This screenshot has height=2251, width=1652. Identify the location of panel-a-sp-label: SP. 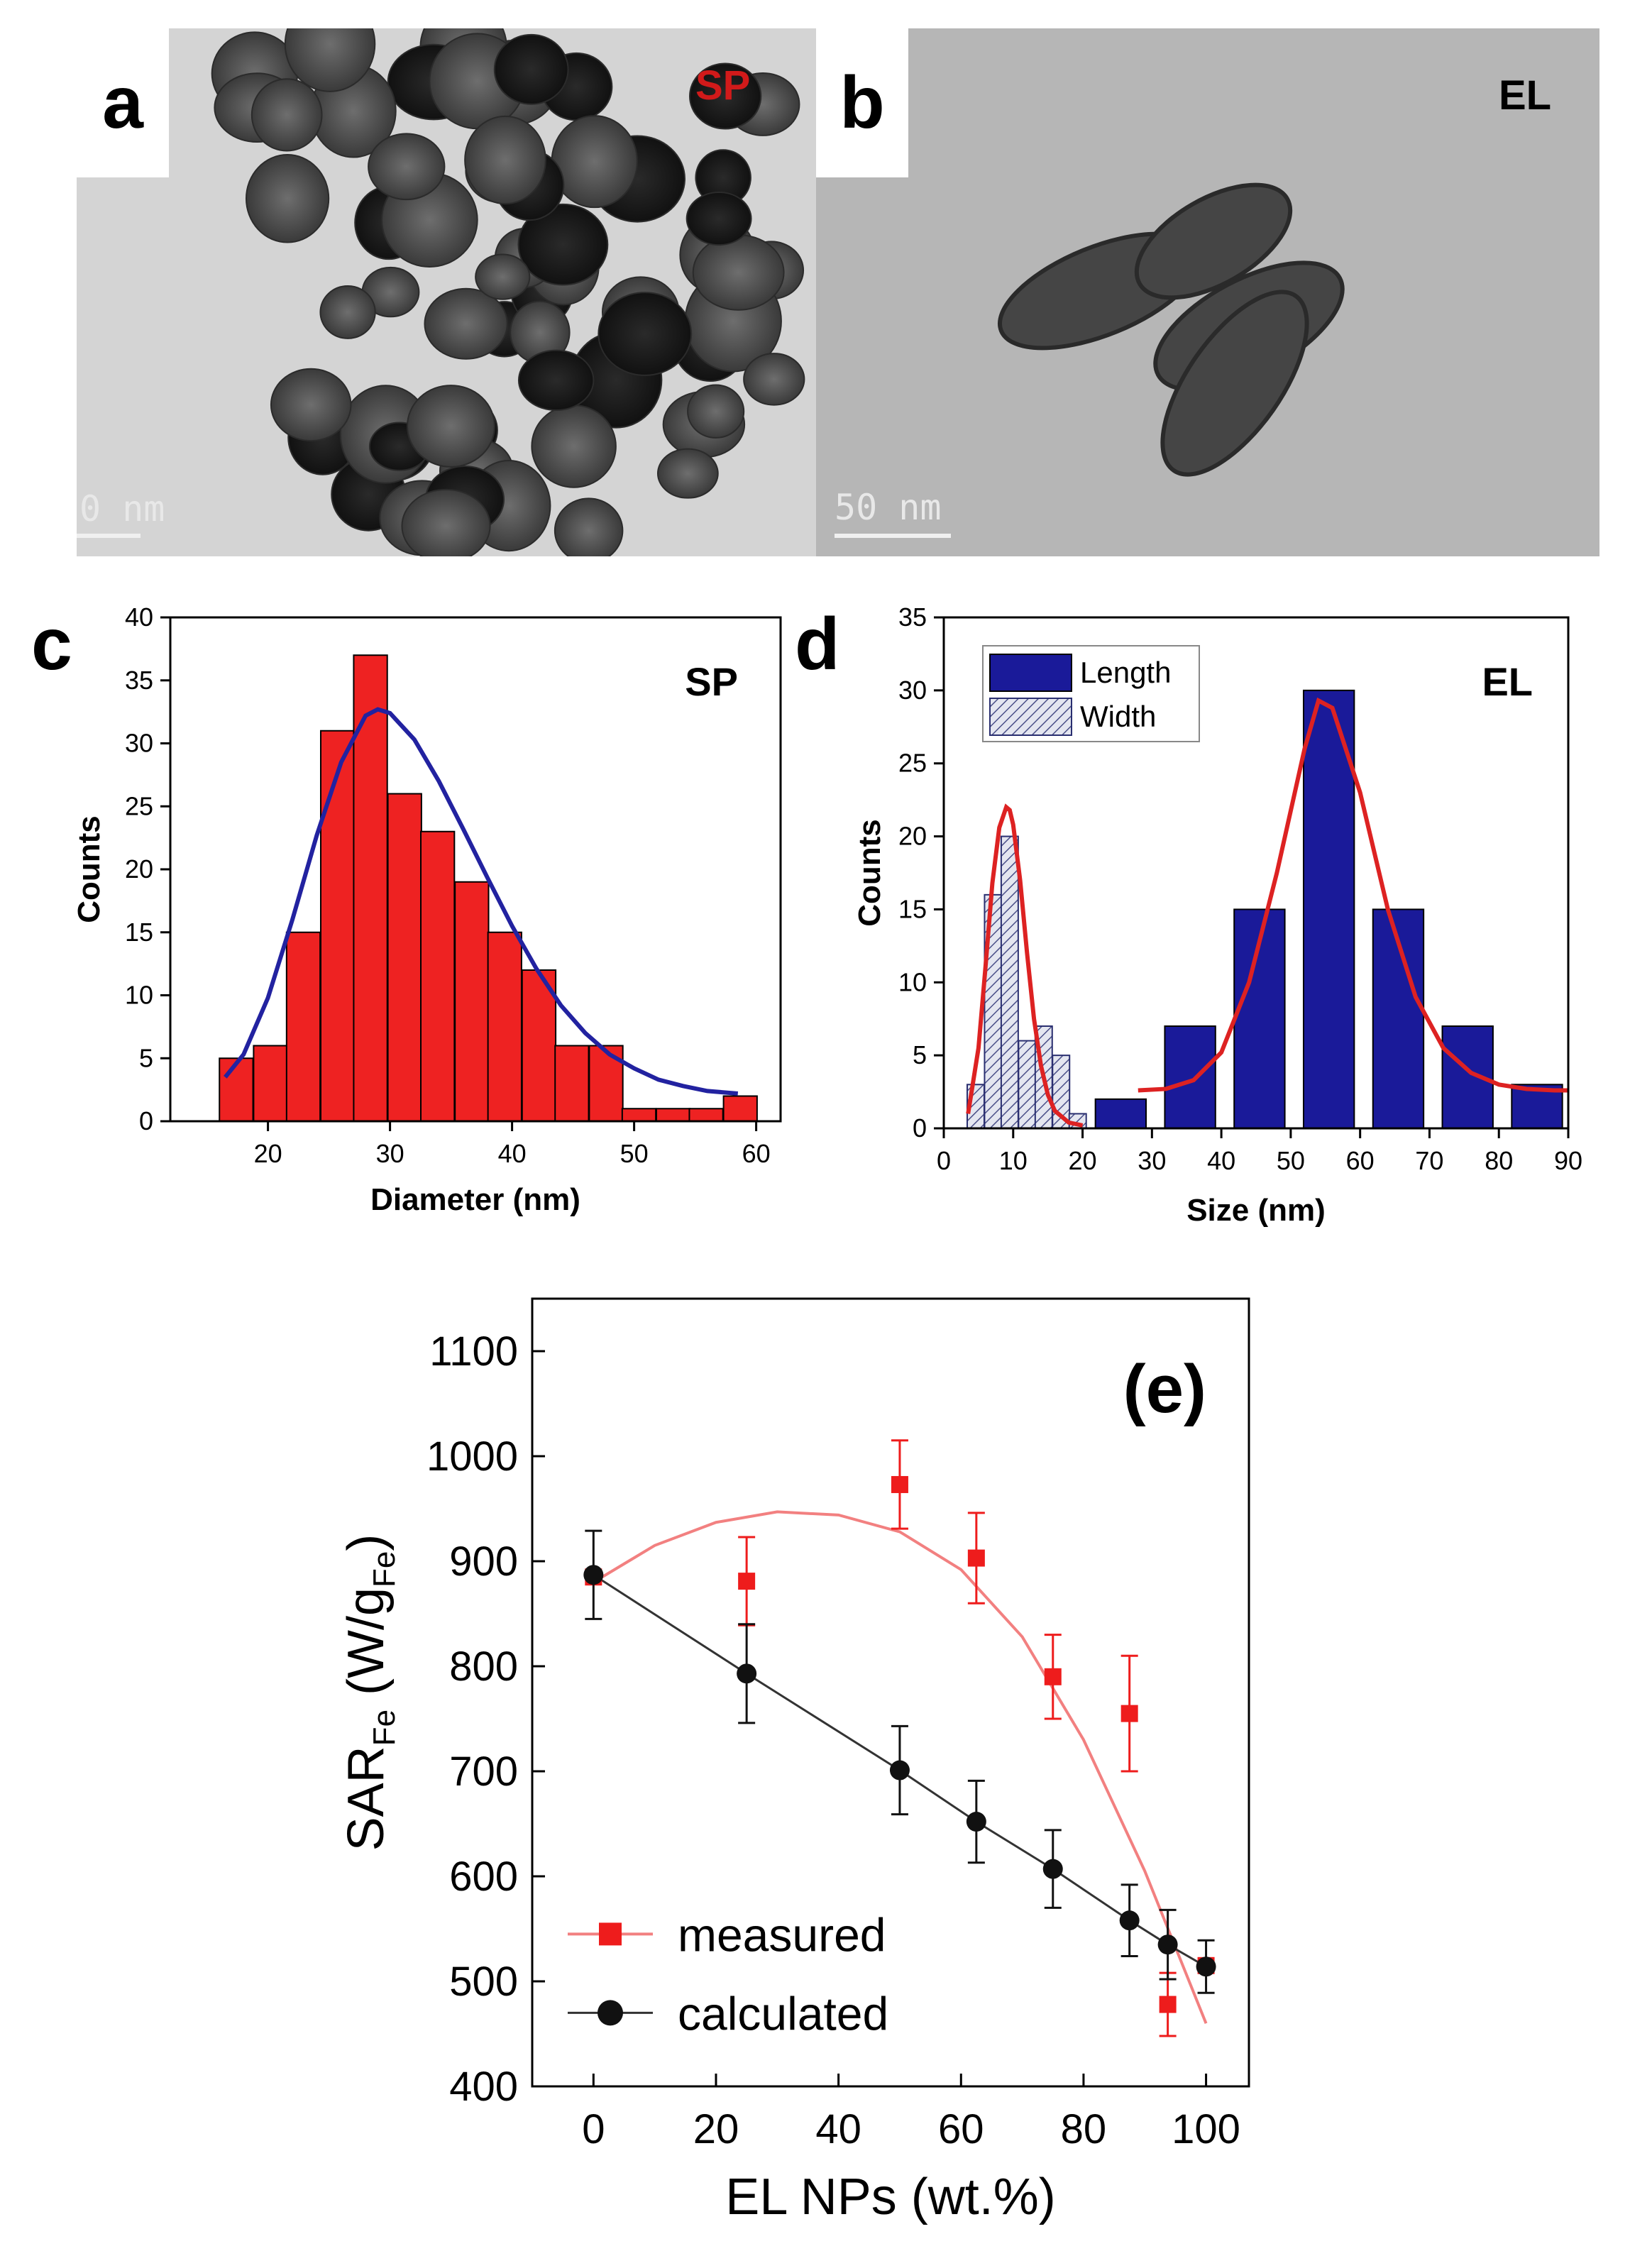
(723, 85).